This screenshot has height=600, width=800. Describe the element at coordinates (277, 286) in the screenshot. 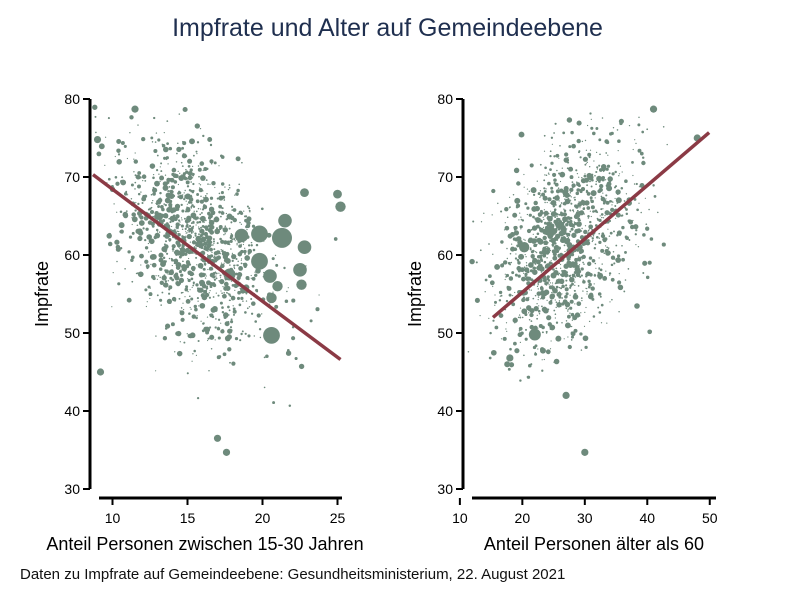

I see `data-point-large` at that location.